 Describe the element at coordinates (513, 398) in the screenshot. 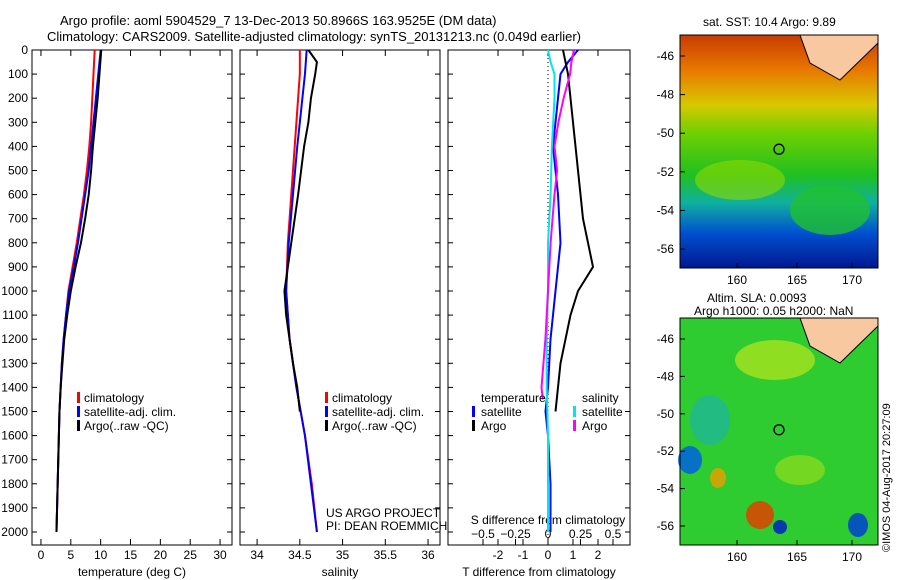

I see `legend-title-temperature: temperature` at that location.